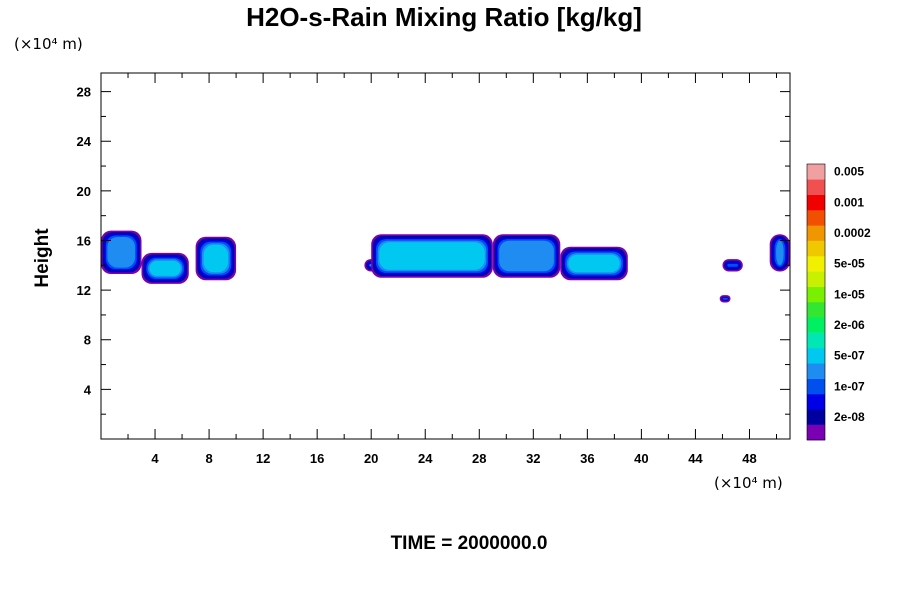  Describe the element at coordinates (84, 92) in the screenshot. I see `y-tick-label: 28` at that location.